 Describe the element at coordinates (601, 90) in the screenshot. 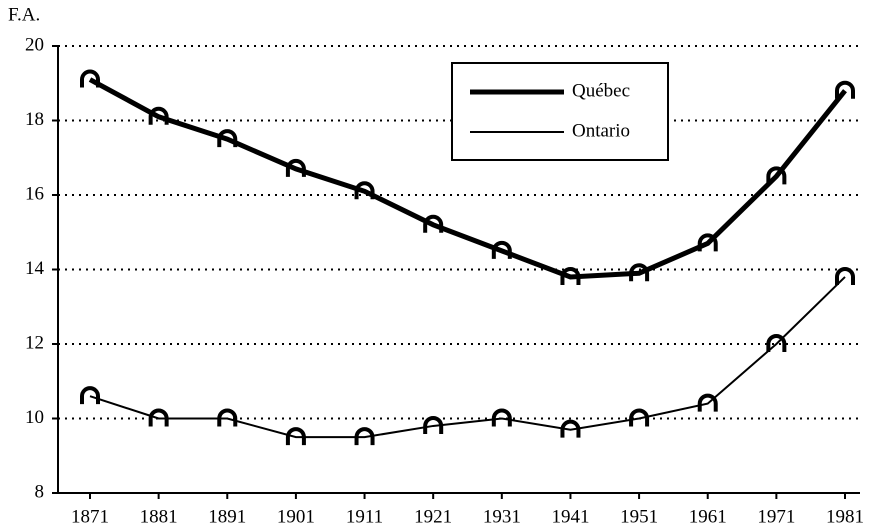

I see `legend-label: Québec` at that location.